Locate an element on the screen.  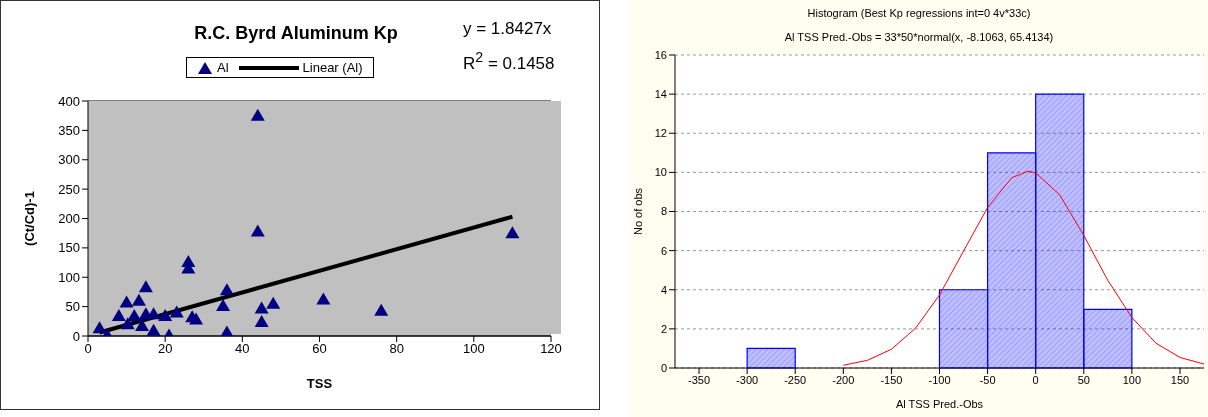
y-tick-label: 4 is located at coordinates (663, 289).